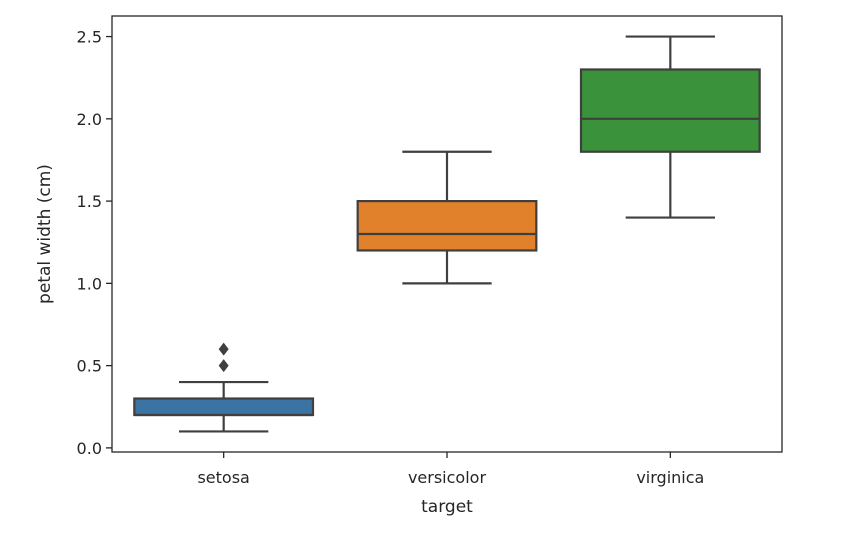 The width and height of the screenshot is (846, 536). What do you see at coordinates (447, 507) in the screenshot?
I see `x-axis-label: target` at bounding box center [447, 507].